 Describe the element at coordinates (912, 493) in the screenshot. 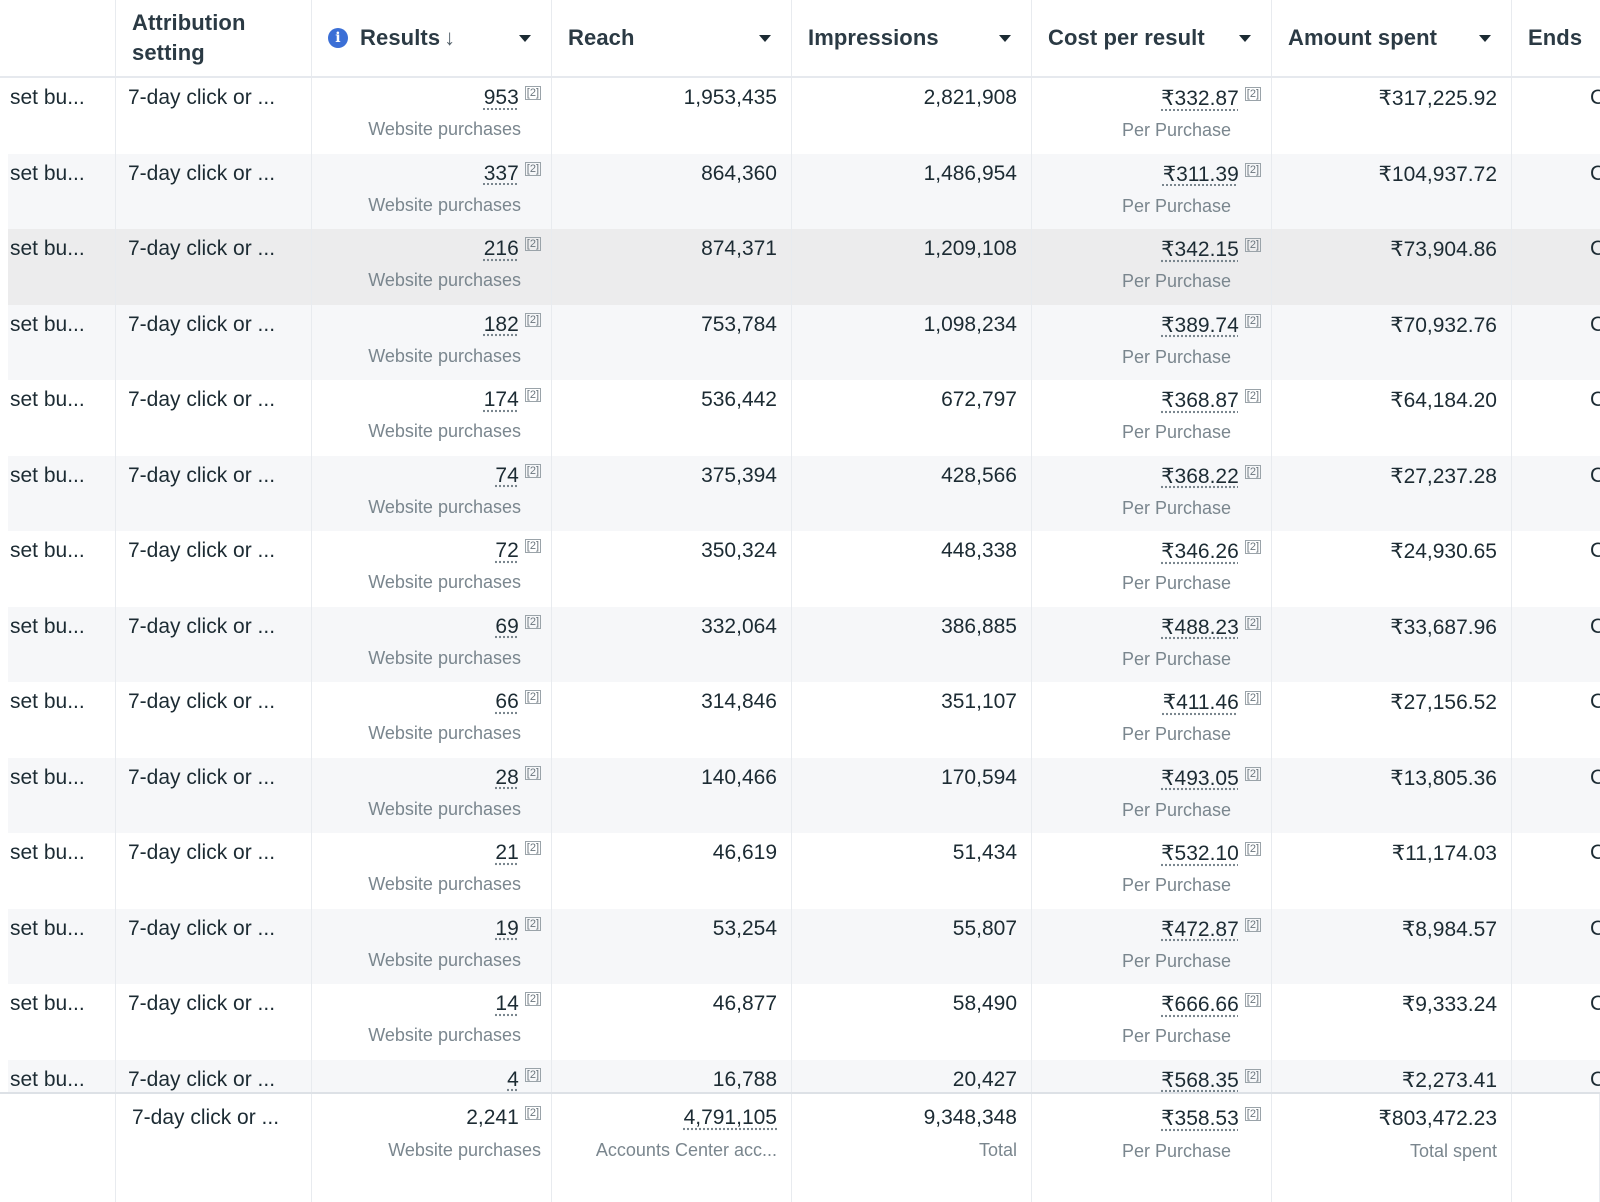

I see `row-impressions-cell: 428,566` at that location.